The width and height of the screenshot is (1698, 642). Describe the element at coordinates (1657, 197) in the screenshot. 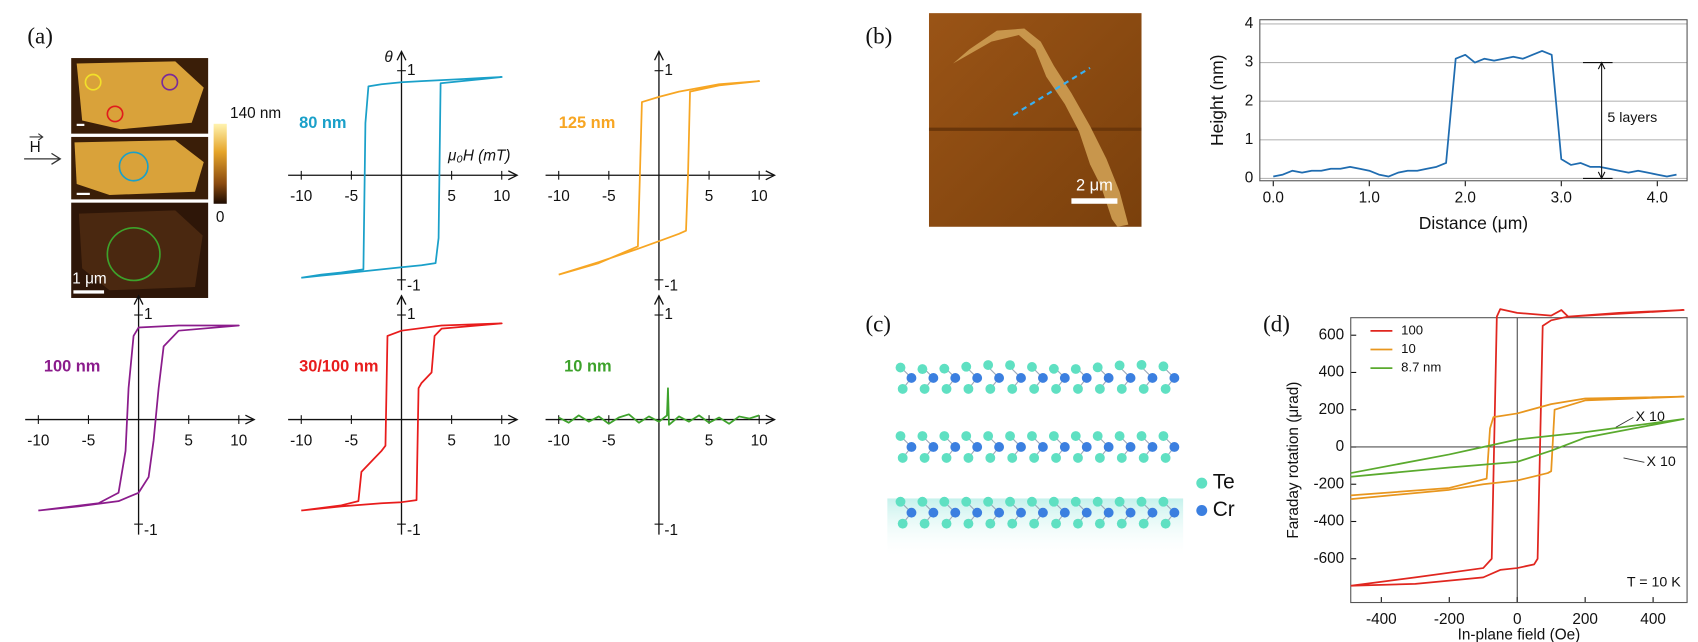

I see `x-tick-label: 4.0` at that location.